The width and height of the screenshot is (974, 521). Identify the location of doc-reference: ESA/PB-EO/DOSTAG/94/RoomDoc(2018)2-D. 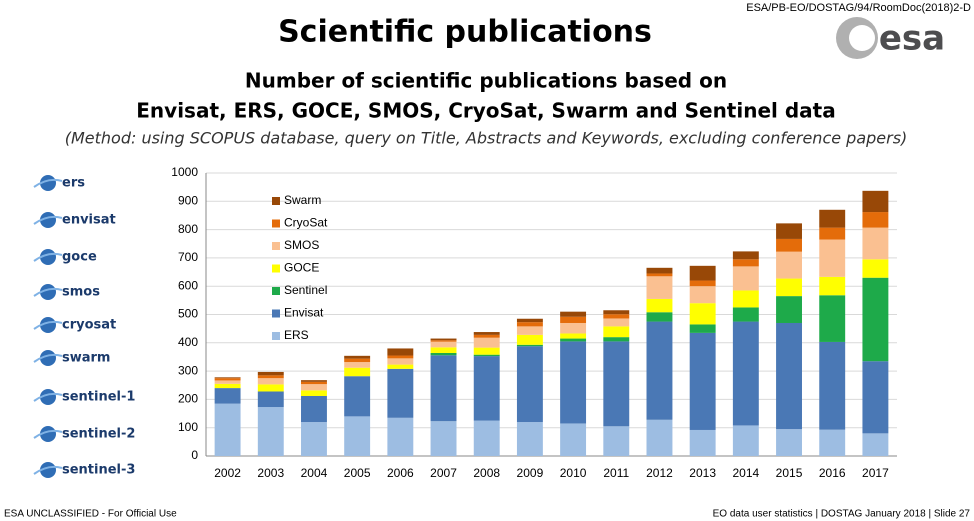
(858, 8).